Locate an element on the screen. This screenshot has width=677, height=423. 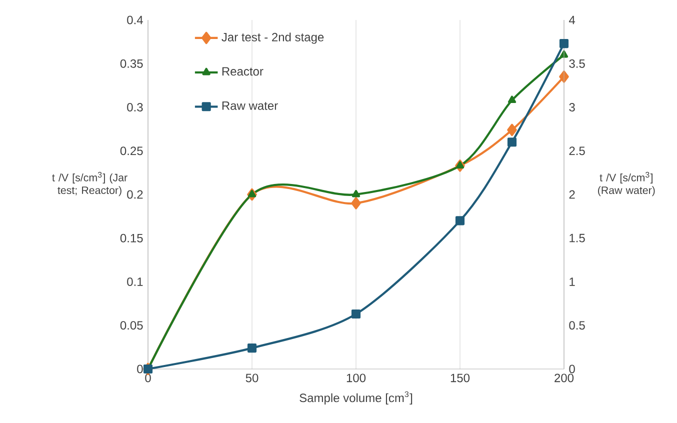
y2-tick-label: 0 is located at coordinates (572, 369).